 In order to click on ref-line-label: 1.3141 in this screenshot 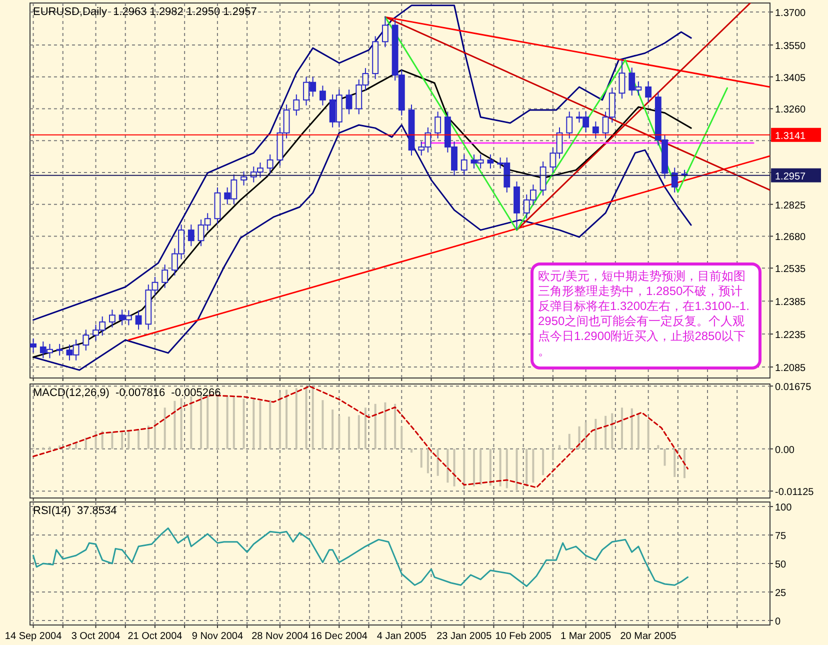, I will do `click(790, 136)`.